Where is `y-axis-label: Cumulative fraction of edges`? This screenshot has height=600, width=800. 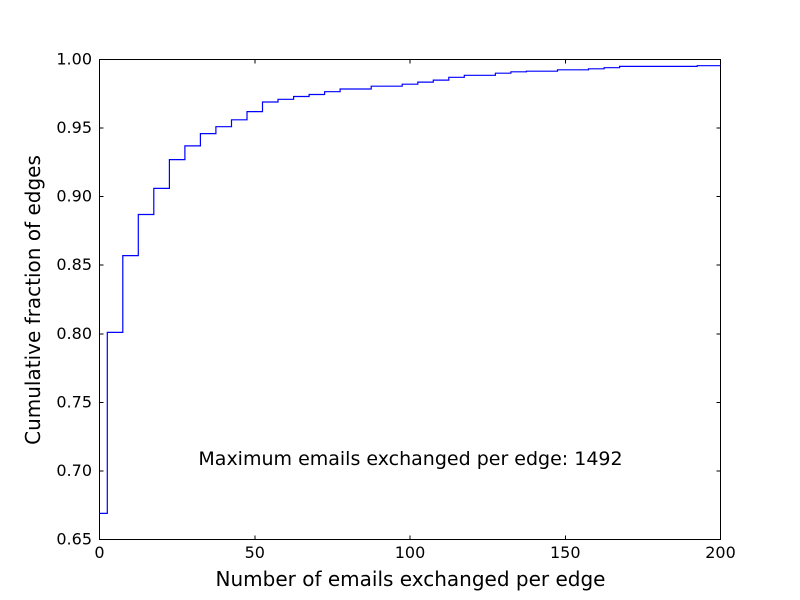 y-axis-label: Cumulative fraction of edges is located at coordinates (33, 300).